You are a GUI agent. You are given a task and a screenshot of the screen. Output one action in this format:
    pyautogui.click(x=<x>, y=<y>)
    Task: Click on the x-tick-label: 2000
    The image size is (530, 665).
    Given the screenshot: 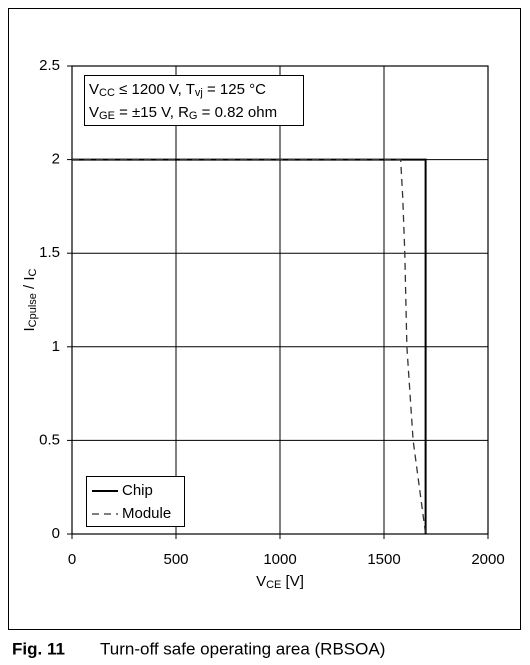 What is the action you would take?
    pyautogui.click(x=487, y=559)
    